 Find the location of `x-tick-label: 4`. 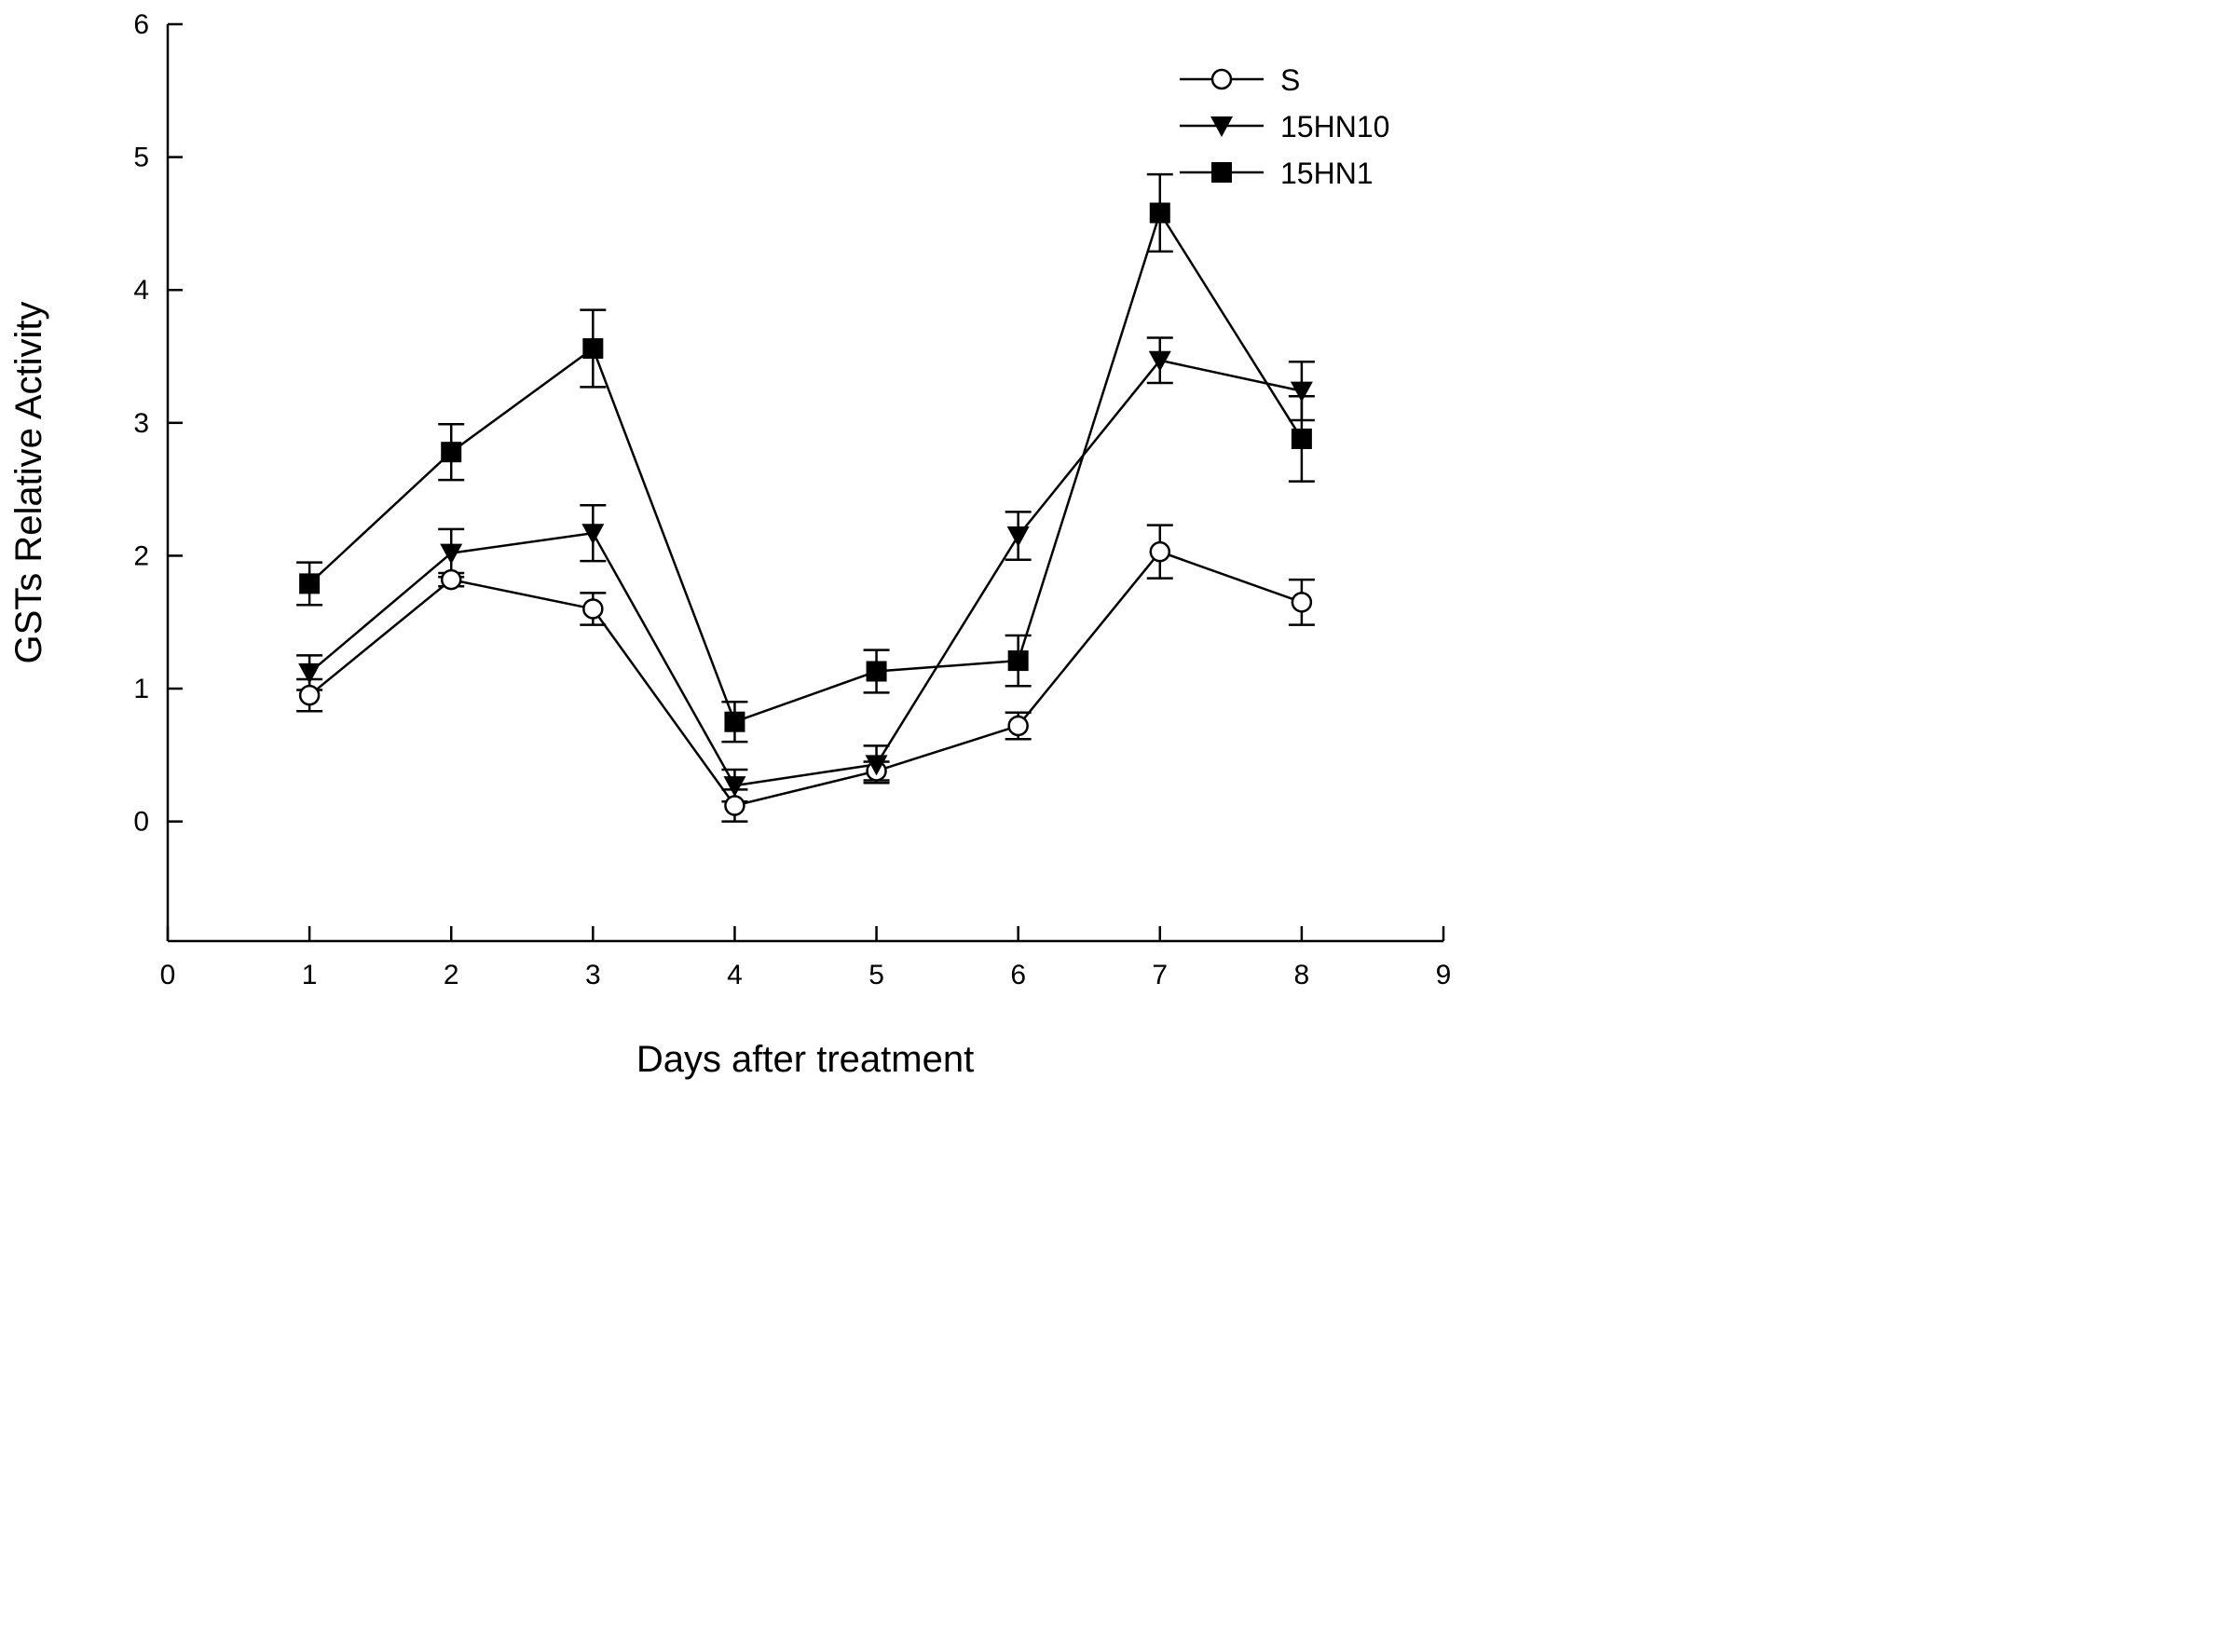

x-tick-label: 4 is located at coordinates (735, 975).